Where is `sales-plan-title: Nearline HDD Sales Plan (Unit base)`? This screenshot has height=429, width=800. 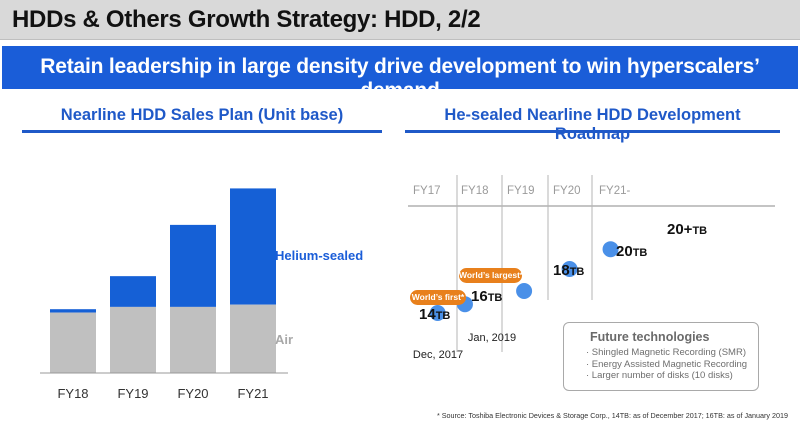
sales-plan-title: Nearline HDD Sales Plan (Unit base) is located at coordinates (202, 115).